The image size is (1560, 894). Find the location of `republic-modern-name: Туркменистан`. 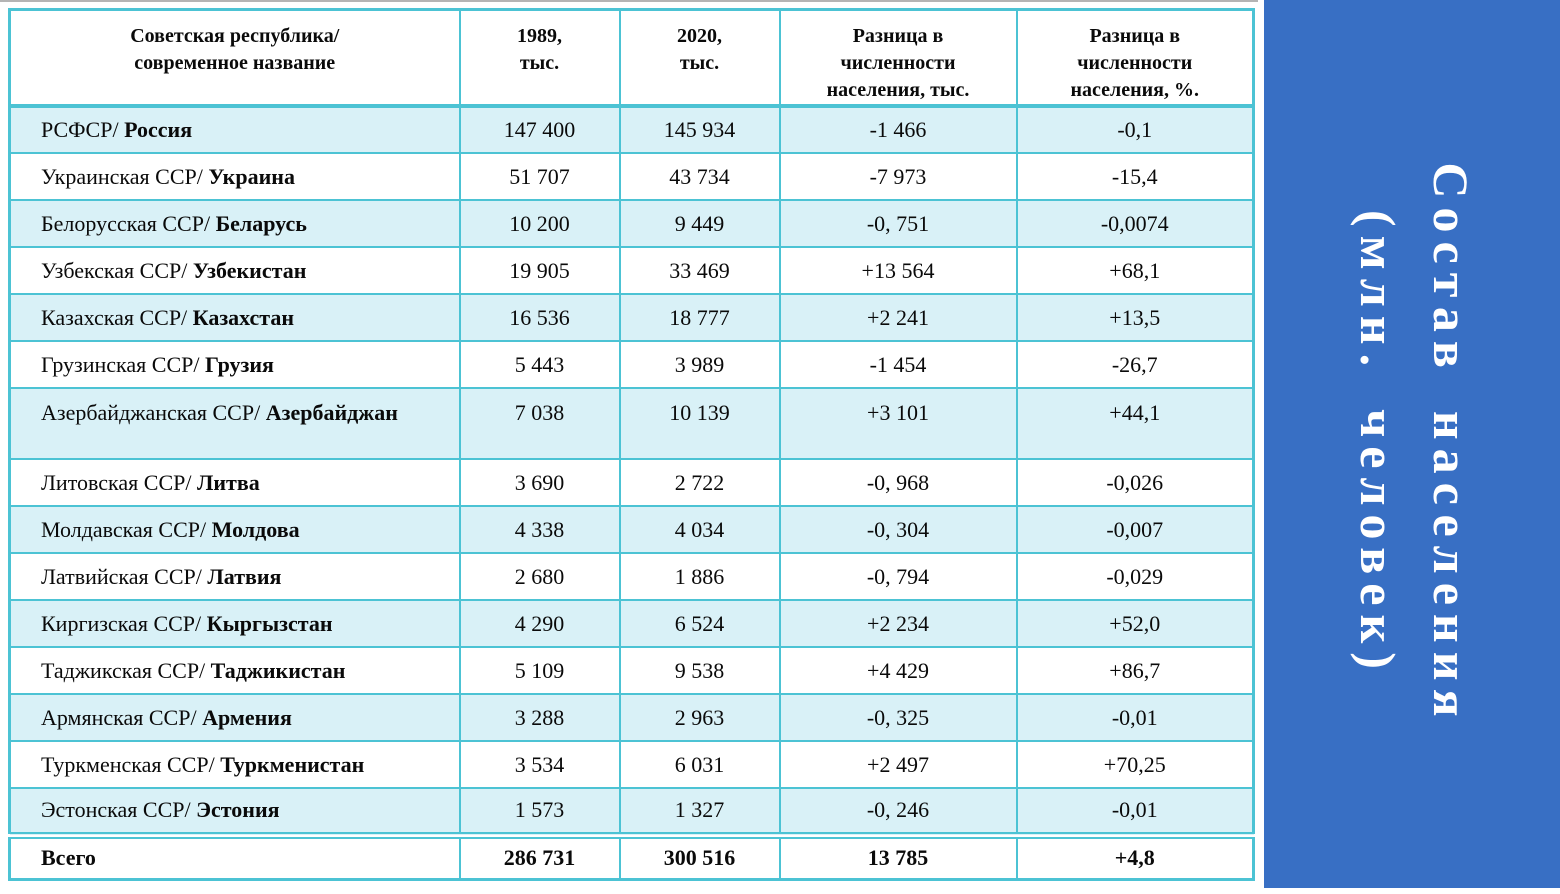

republic-modern-name: Туркменистан is located at coordinates (292, 764).